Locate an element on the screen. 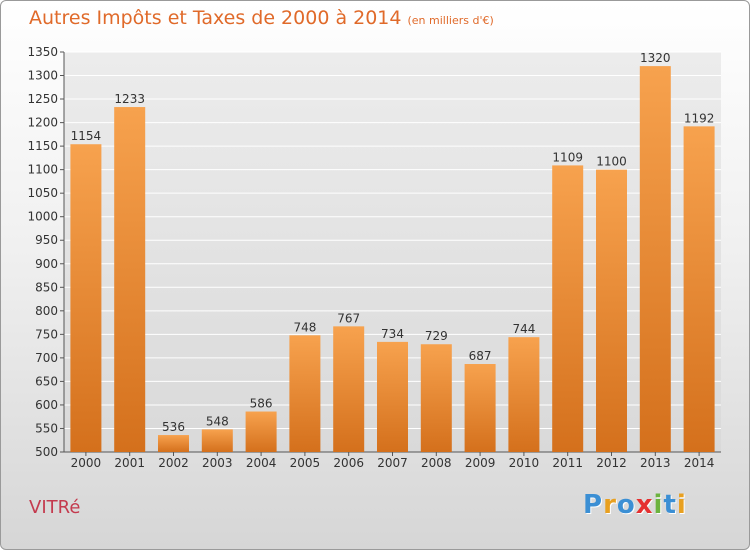  logo-letter: P is located at coordinates (593, 505).